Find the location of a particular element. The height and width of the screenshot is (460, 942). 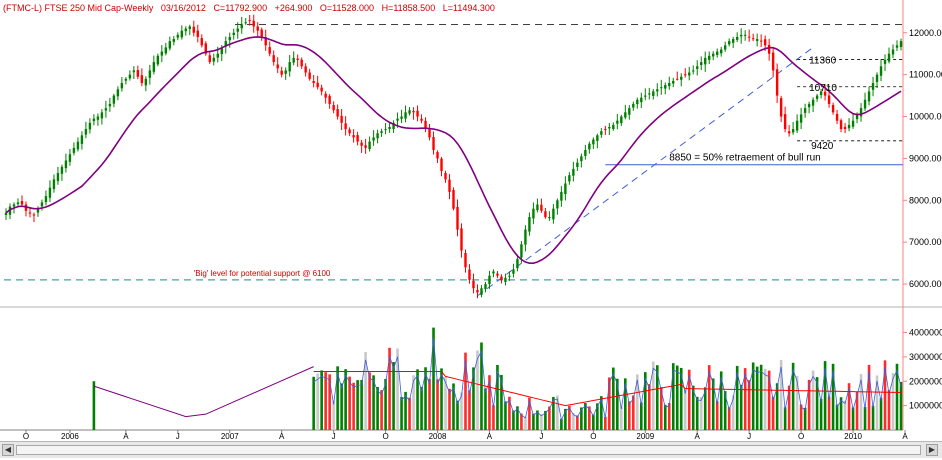

time-tick-label: J is located at coordinates (541, 436).